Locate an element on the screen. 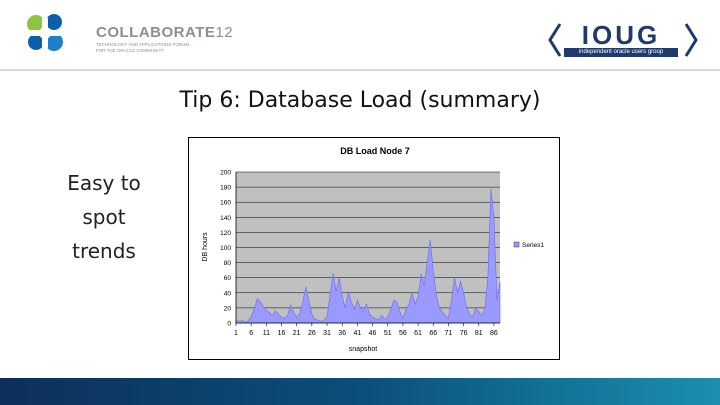 Image resolution: width=720 pixels, height=405 pixels. footer-bar is located at coordinates (360, 391).